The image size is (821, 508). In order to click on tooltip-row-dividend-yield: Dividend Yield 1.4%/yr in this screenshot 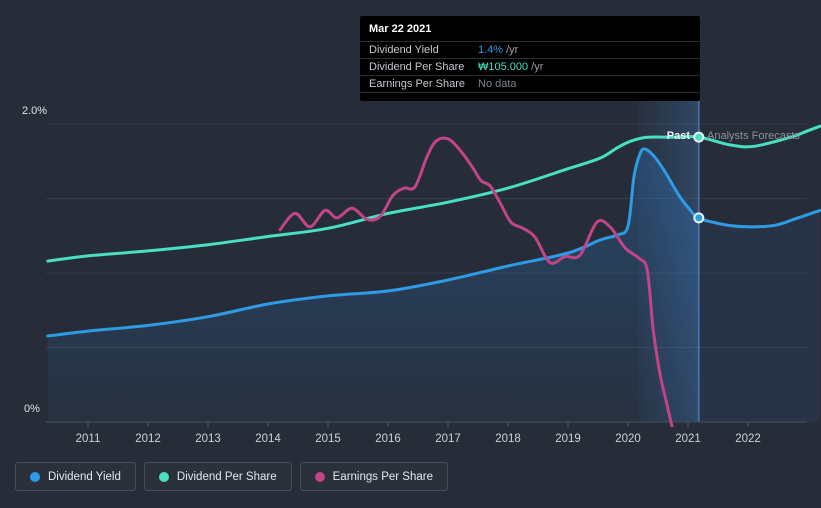, I will do `click(530, 50)`.